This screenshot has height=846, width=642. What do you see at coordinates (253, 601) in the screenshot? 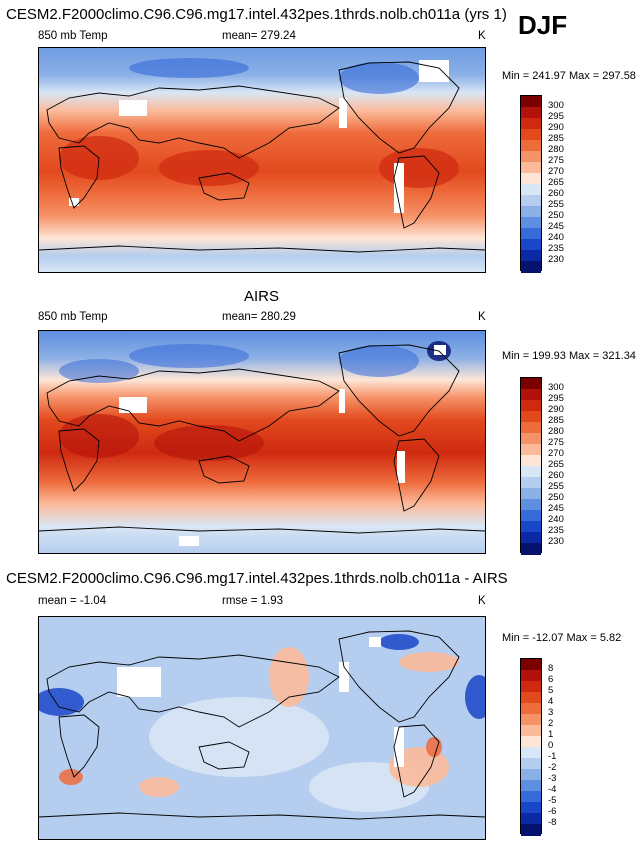
I see `panel3-rmse: rmse = 1.93` at bounding box center [253, 601].